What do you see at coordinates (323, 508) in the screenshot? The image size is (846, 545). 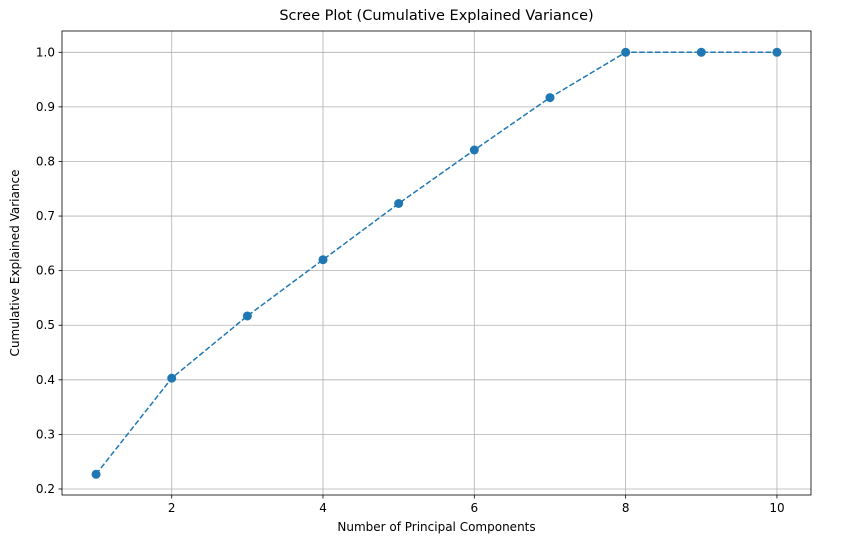 I see `x-tick-label: 4` at bounding box center [323, 508].